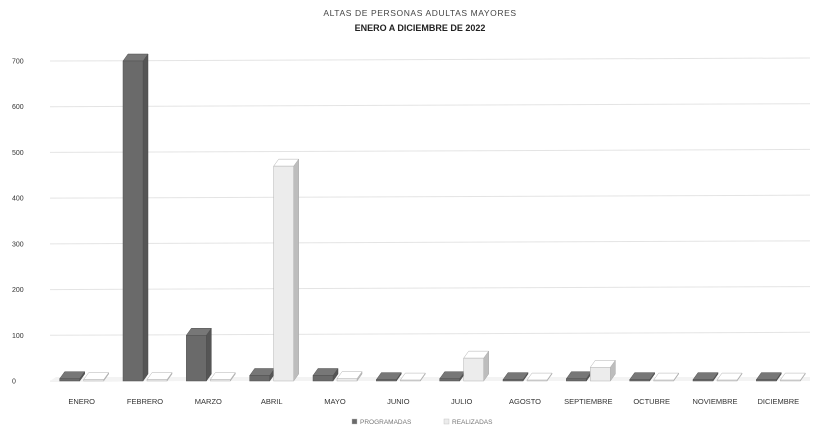 The height and width of the screenshot is (431, 813). Describe the element at coordinates (525, 401) in the screenshot. I see `x-tick-label: AGOSTO` at that location.